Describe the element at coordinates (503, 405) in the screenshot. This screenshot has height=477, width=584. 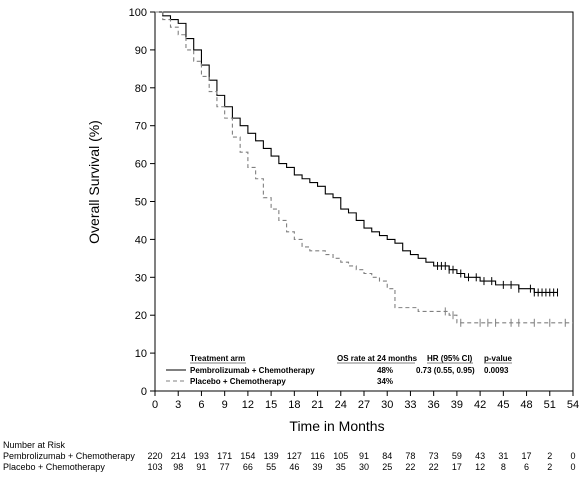
I see `x-tick-label: 45` at that location.